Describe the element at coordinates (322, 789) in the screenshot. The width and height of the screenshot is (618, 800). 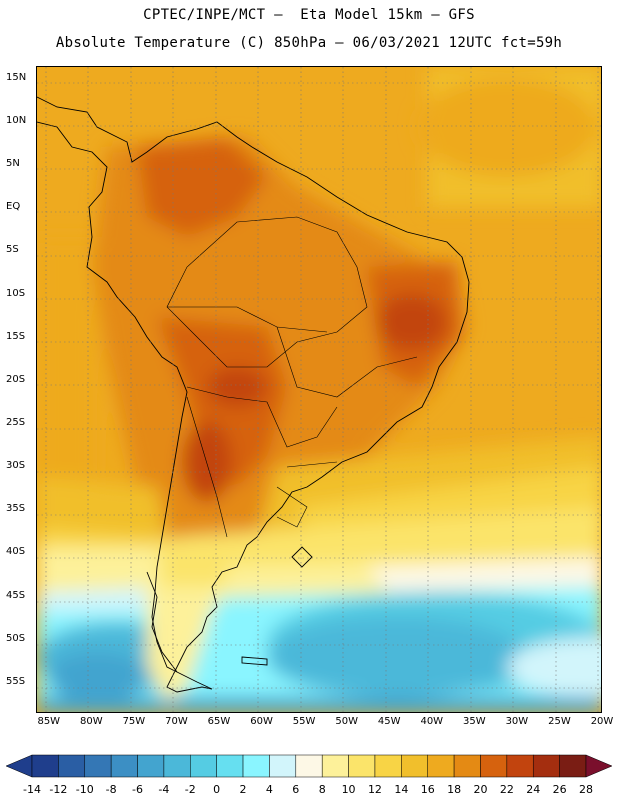
I see `colorbar-tick-label: 8` at that location.